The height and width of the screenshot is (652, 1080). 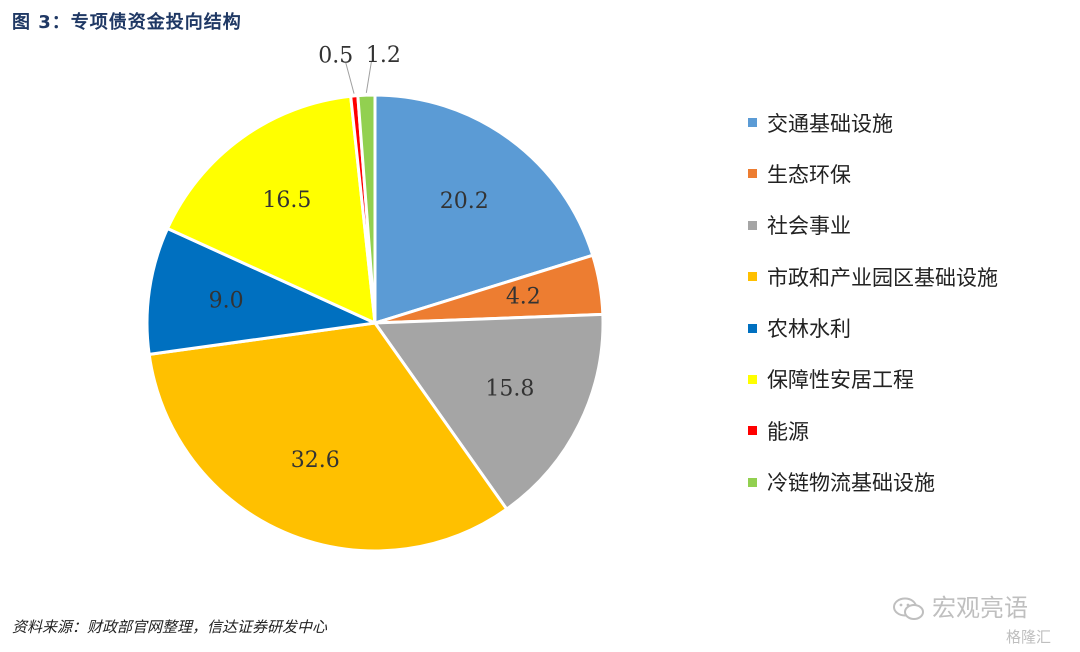 What do you see at coordinates (830, 123) in the screenshot?
I see `legend-label: 交通基础设施` at bounding box center [830, 123].